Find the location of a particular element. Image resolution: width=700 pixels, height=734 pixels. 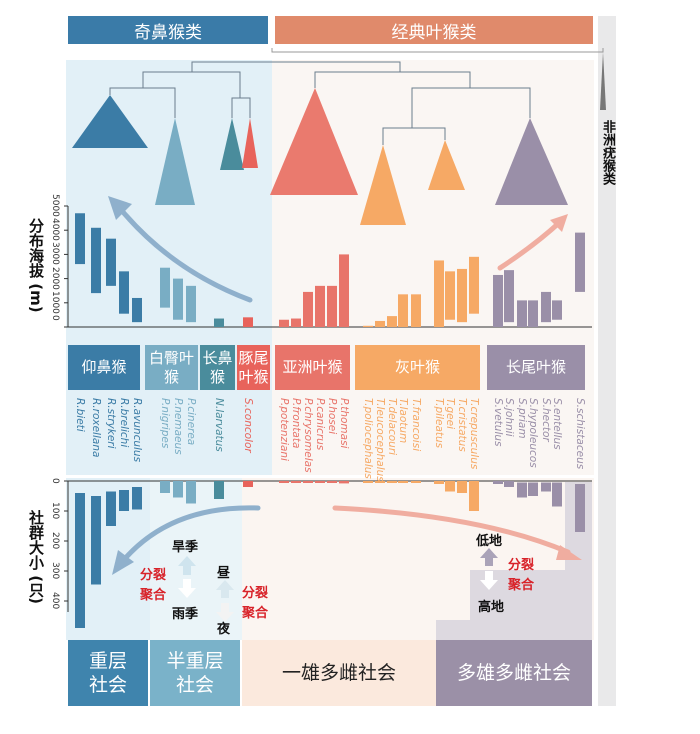

group-trend-arrow-red is located at coordinates (451, 530).